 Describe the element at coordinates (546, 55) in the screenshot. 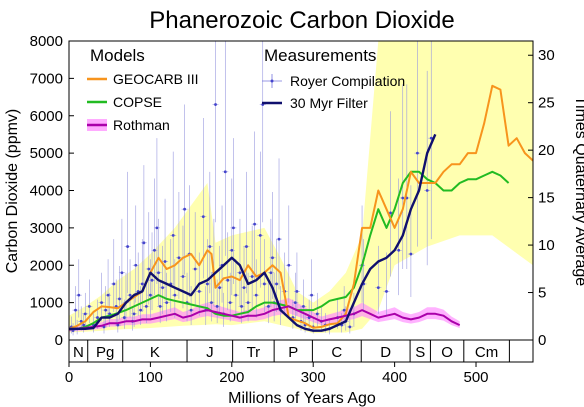

I see `right-tick-label-6: 30` at that location.